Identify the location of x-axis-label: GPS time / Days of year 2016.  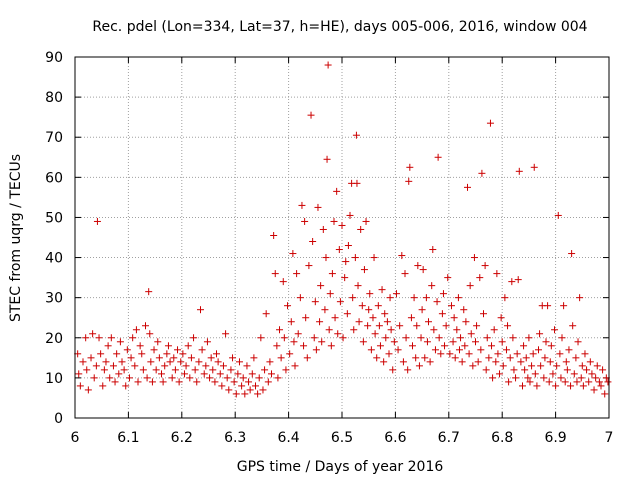
(340, 467).